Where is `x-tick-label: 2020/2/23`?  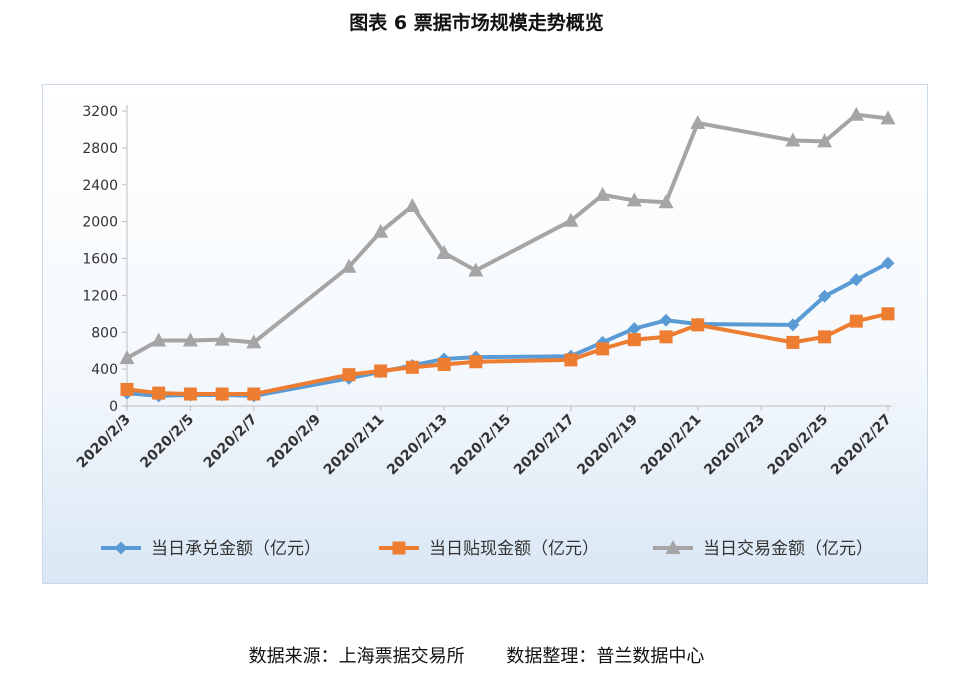 x-tick-label: 2020/2/23 is located at coordinates (734, 445).